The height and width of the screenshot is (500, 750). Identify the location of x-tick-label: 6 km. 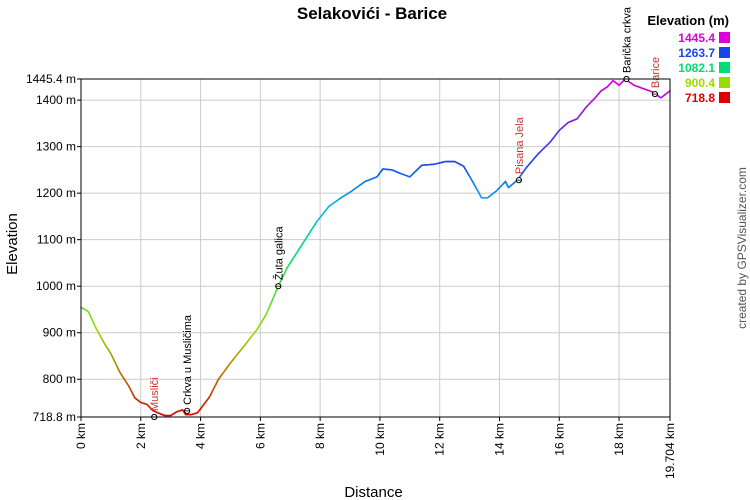
(260, 436).